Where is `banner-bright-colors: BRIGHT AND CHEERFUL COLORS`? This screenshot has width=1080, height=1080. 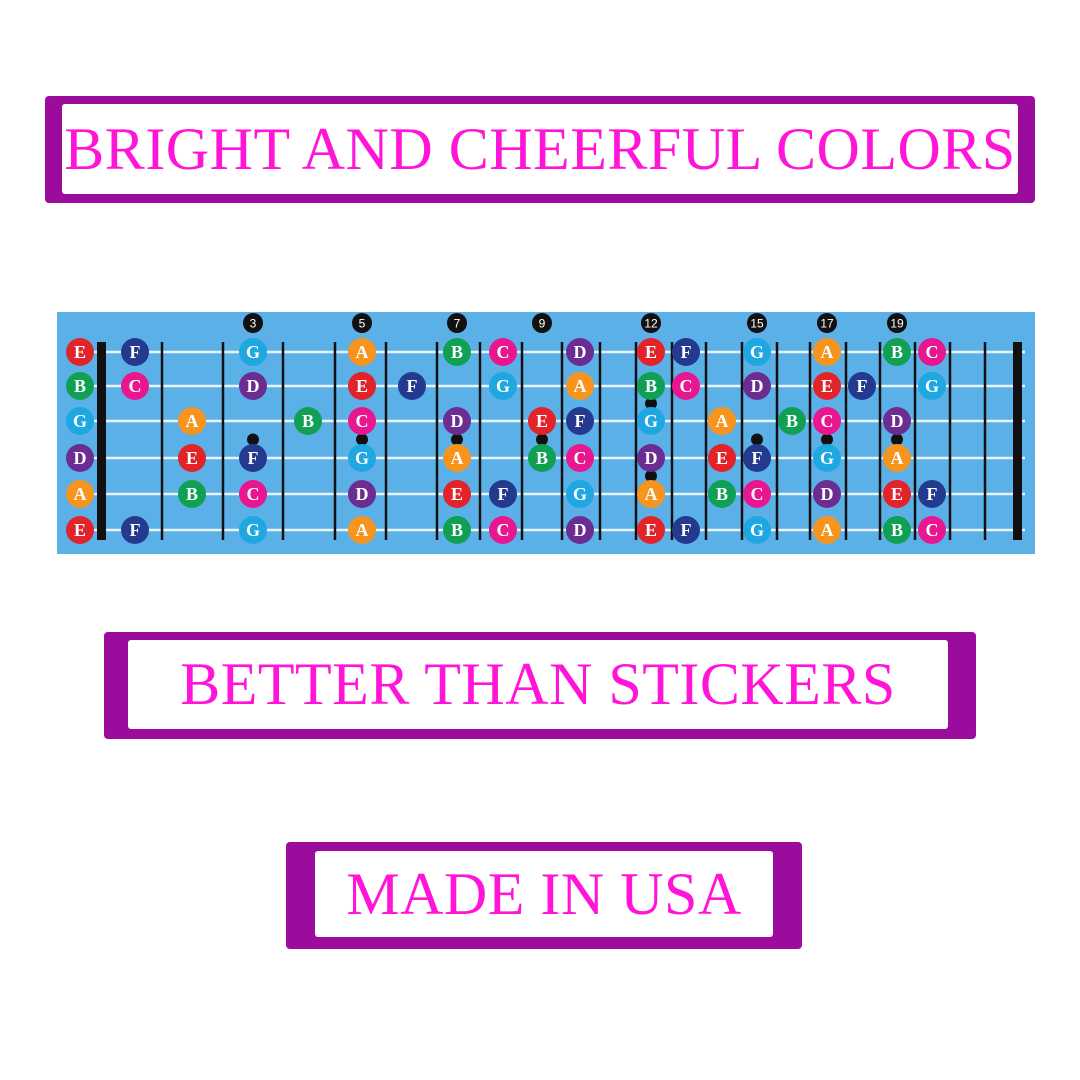
banner-bright-colors: BRIGHT AND CHEERFUL COLORS is located at coordinates (540, 149).